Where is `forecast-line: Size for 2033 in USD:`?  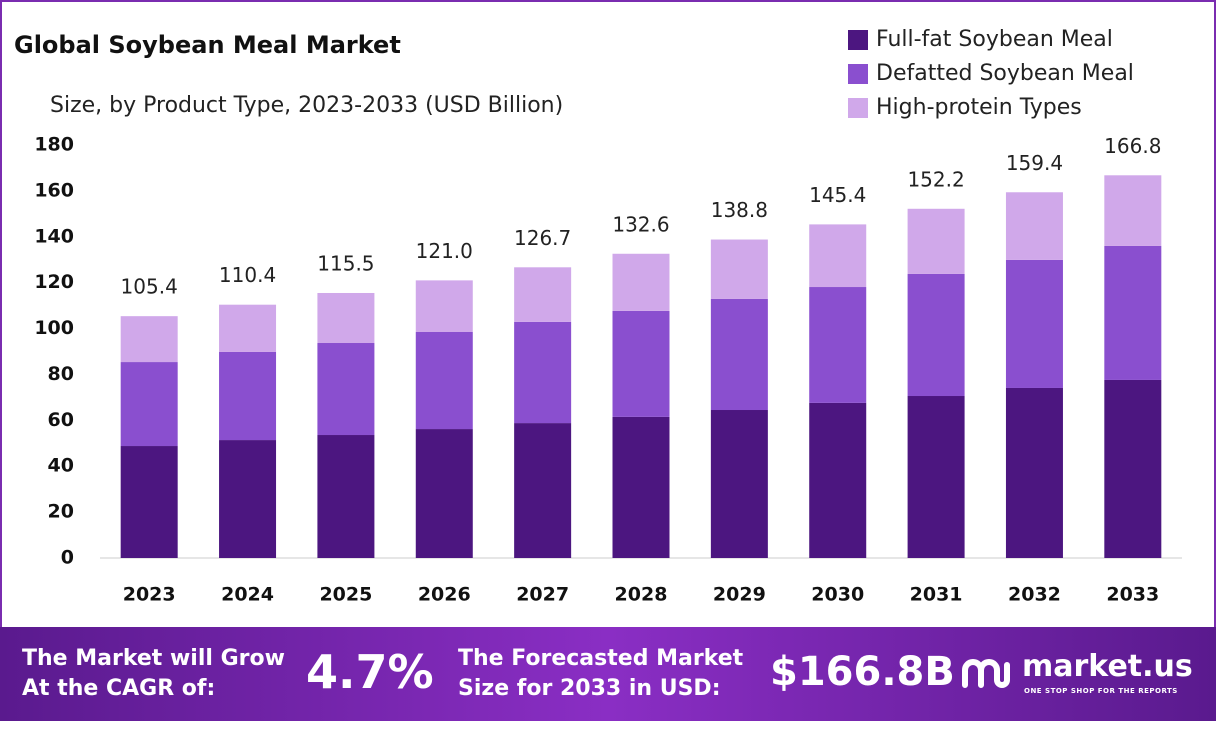 forecast-line: Size for 2033 in USD: is located at coordinates (589, 688).